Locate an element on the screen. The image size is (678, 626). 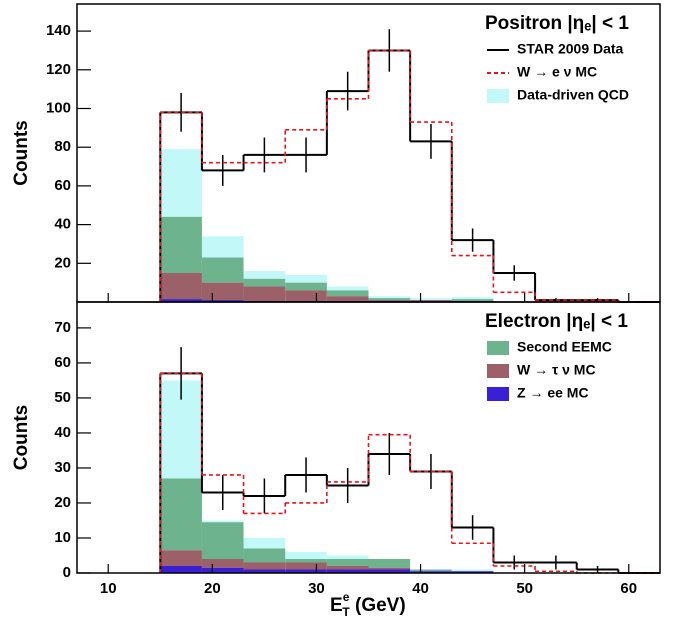
y-tick-label: 30 is located at coordinates (62, 467).